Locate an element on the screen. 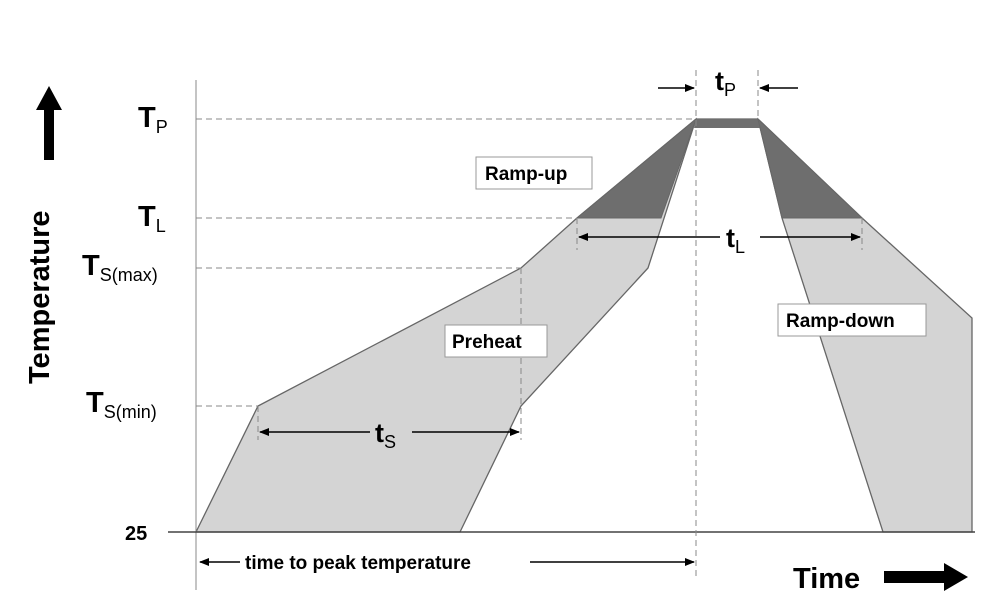  x-axis-title: Time is located at coordinates (826, 579).